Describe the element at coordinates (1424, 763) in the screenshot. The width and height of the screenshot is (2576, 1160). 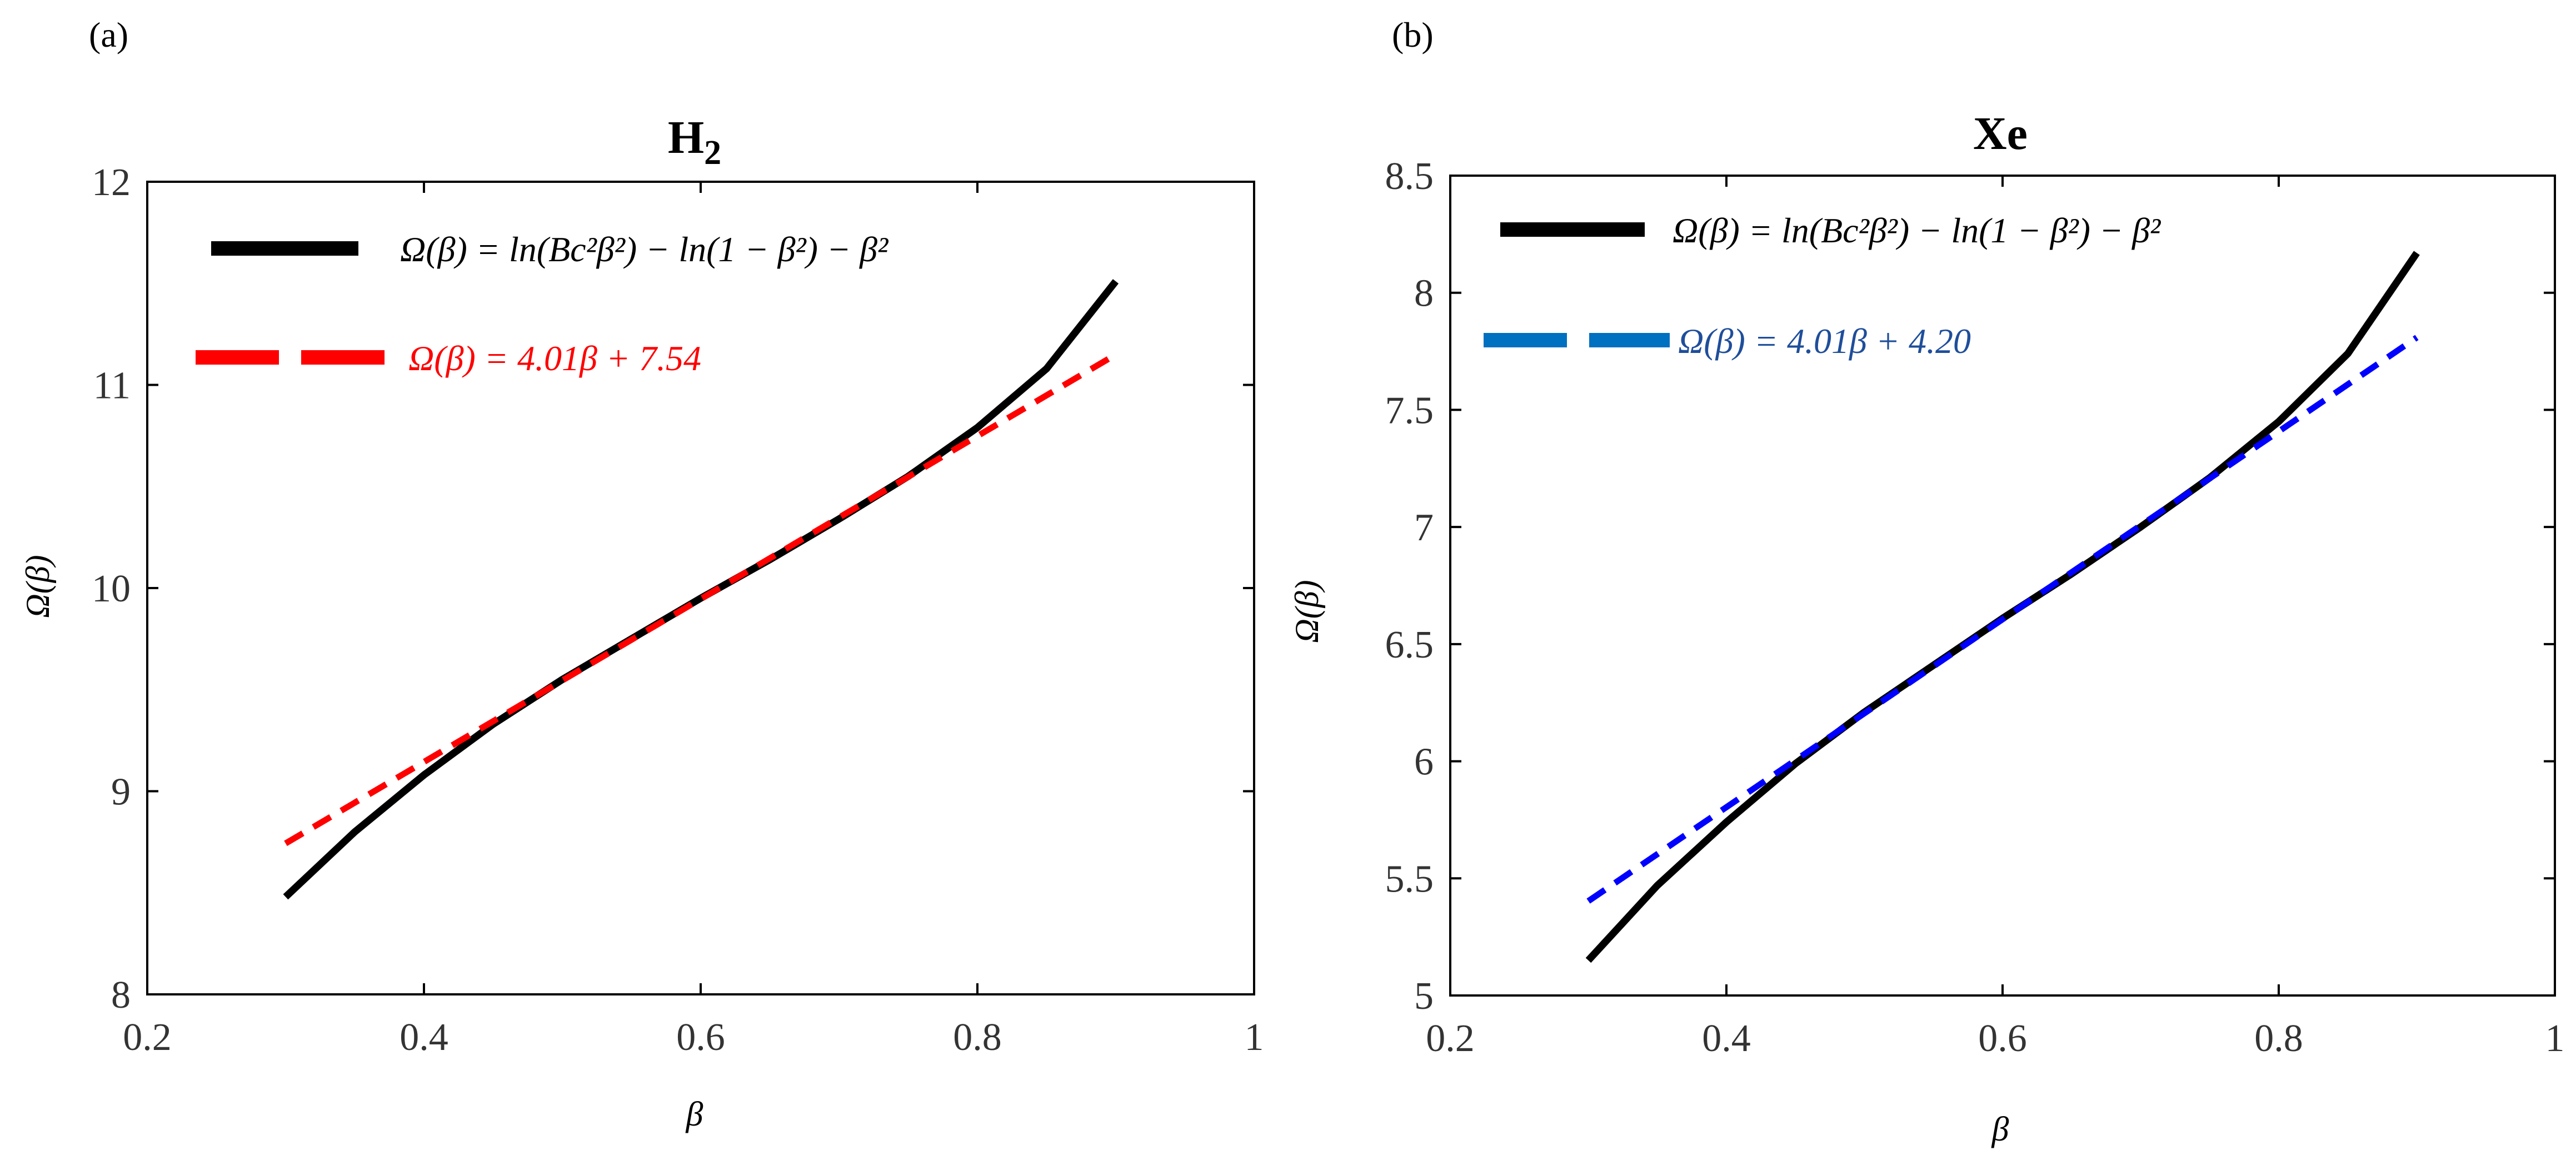
I see `y-tick-label: 6` at that location.